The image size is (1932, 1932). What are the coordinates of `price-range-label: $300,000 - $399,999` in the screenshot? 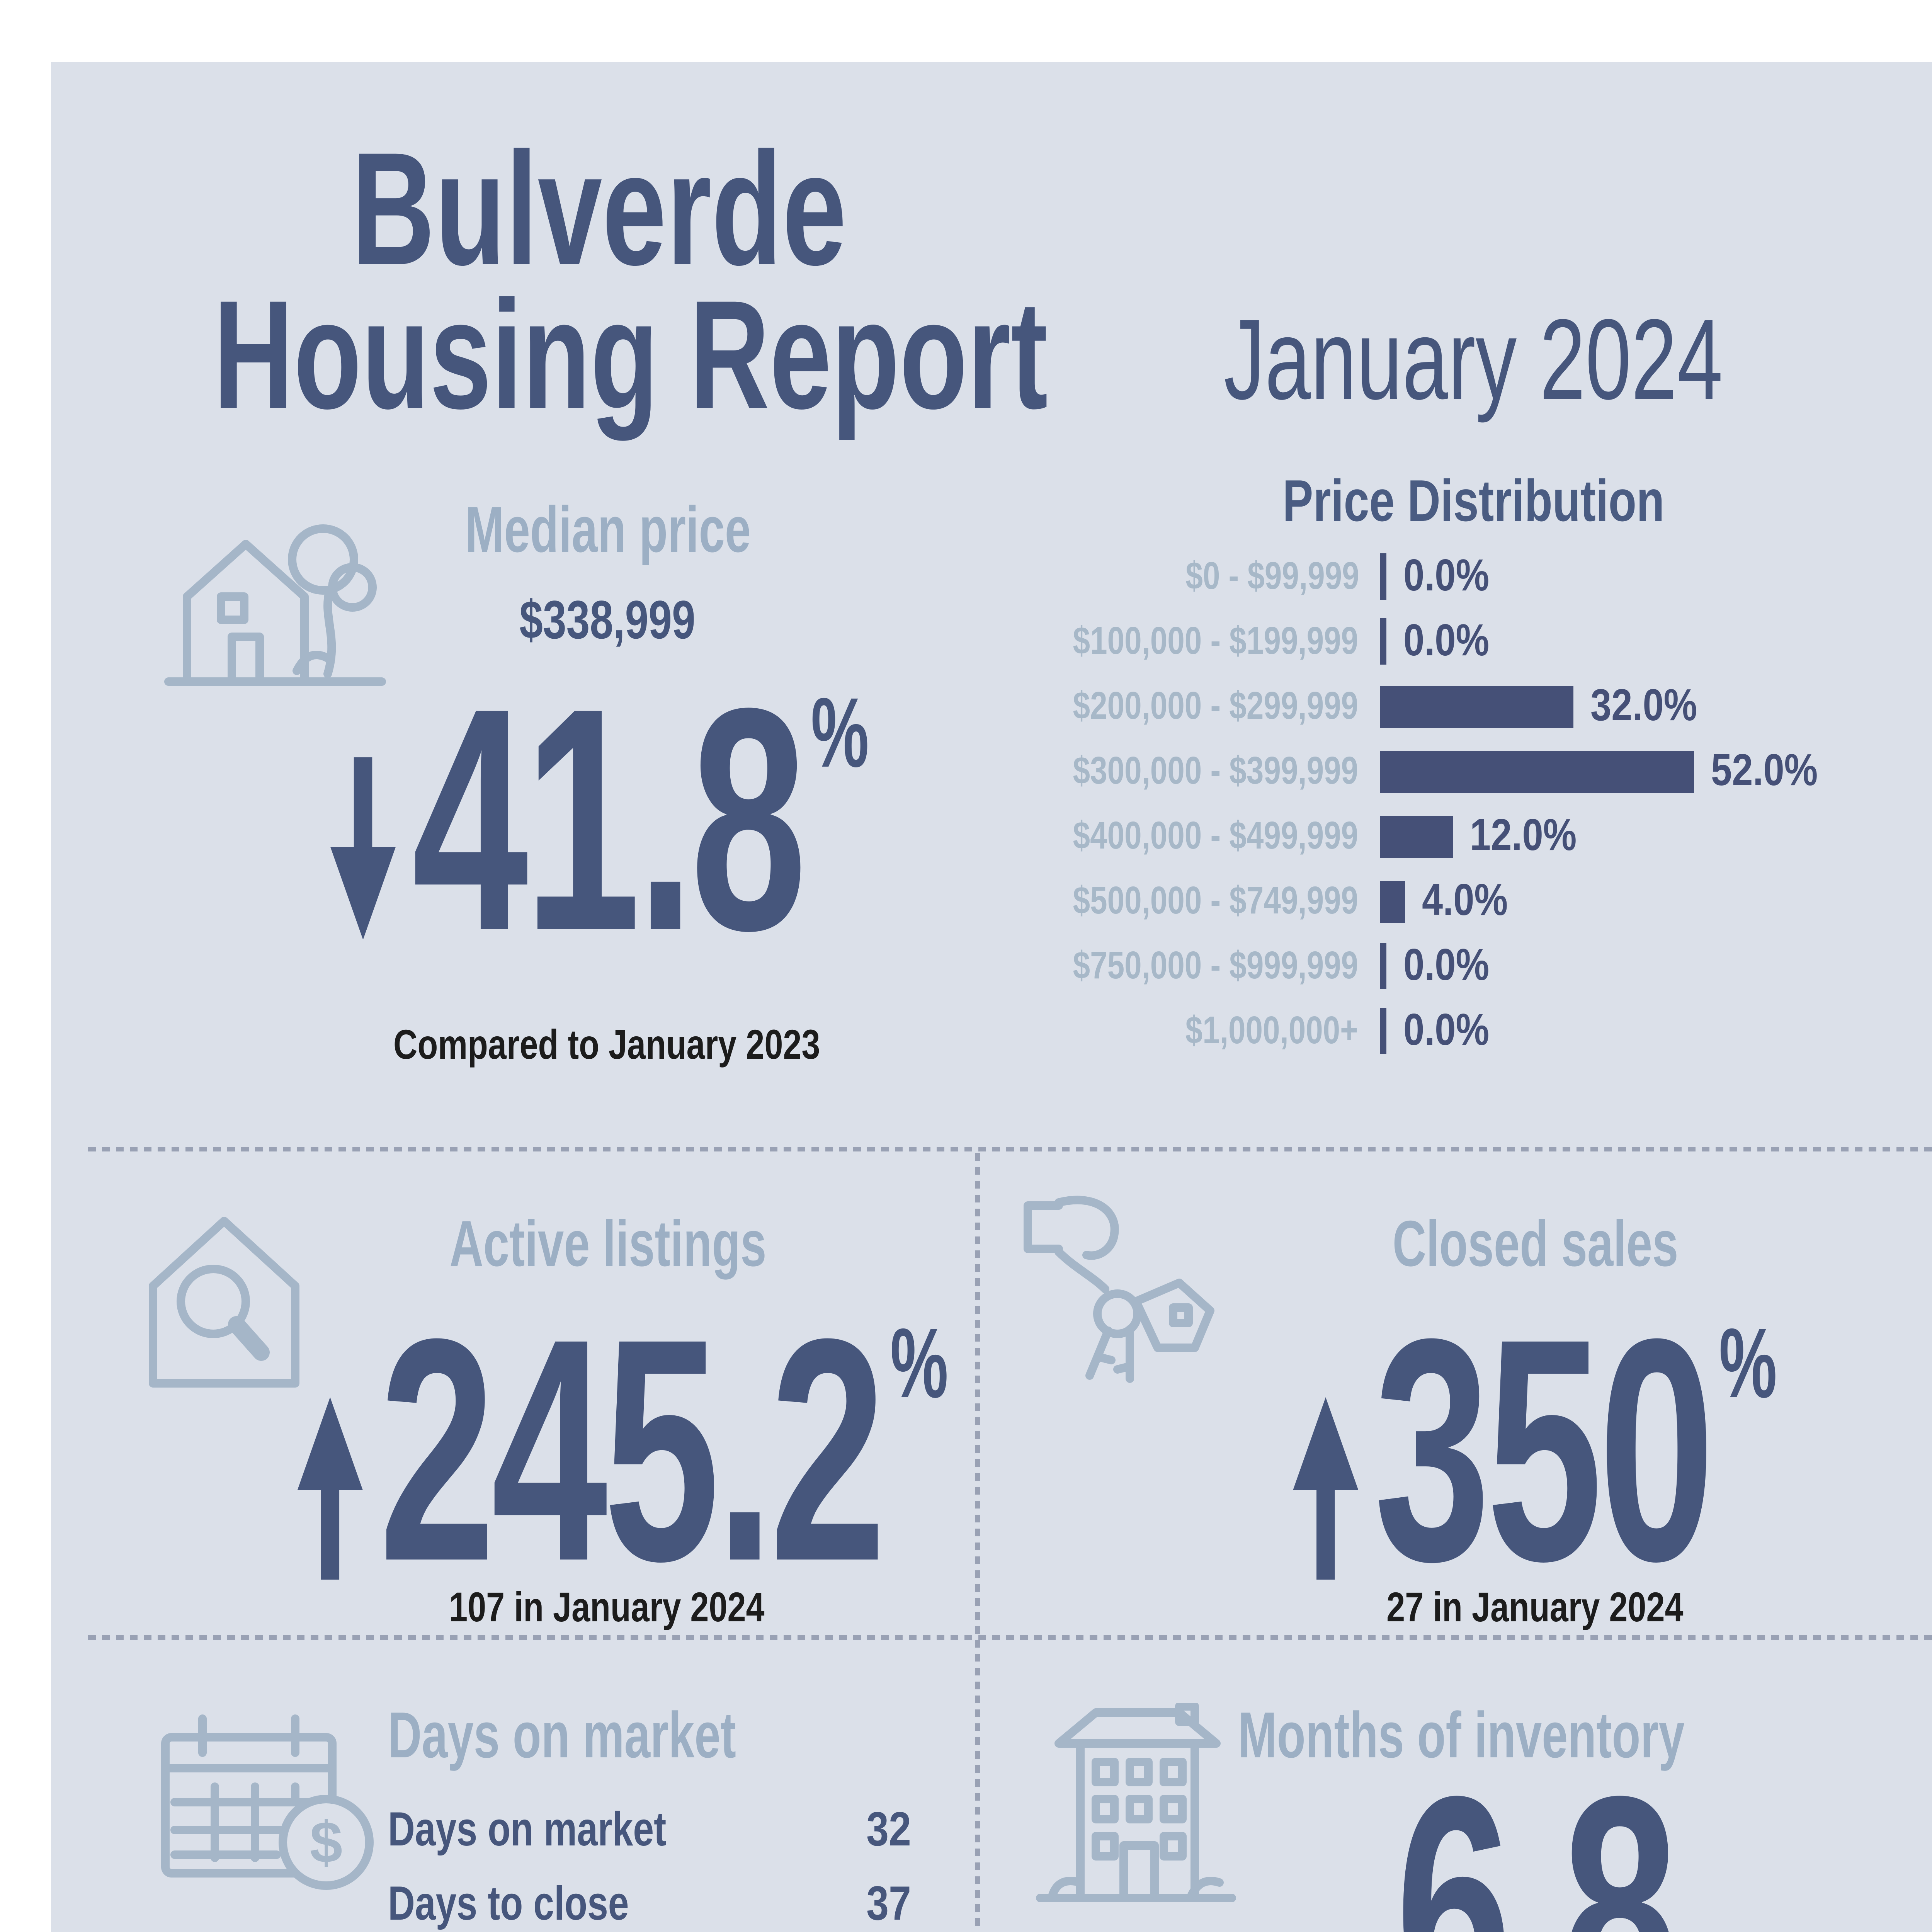 It's located at (1159, 770).